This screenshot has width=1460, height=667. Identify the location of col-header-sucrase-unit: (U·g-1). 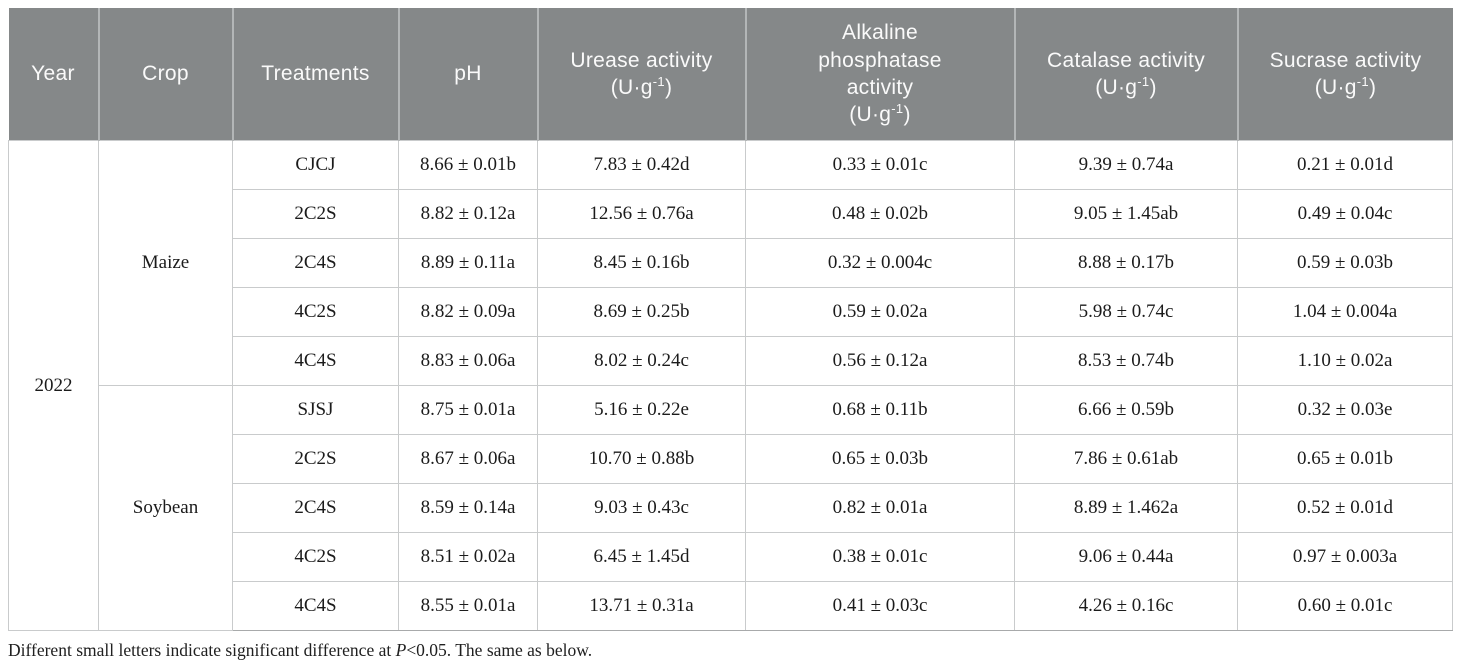
(1345, 86).